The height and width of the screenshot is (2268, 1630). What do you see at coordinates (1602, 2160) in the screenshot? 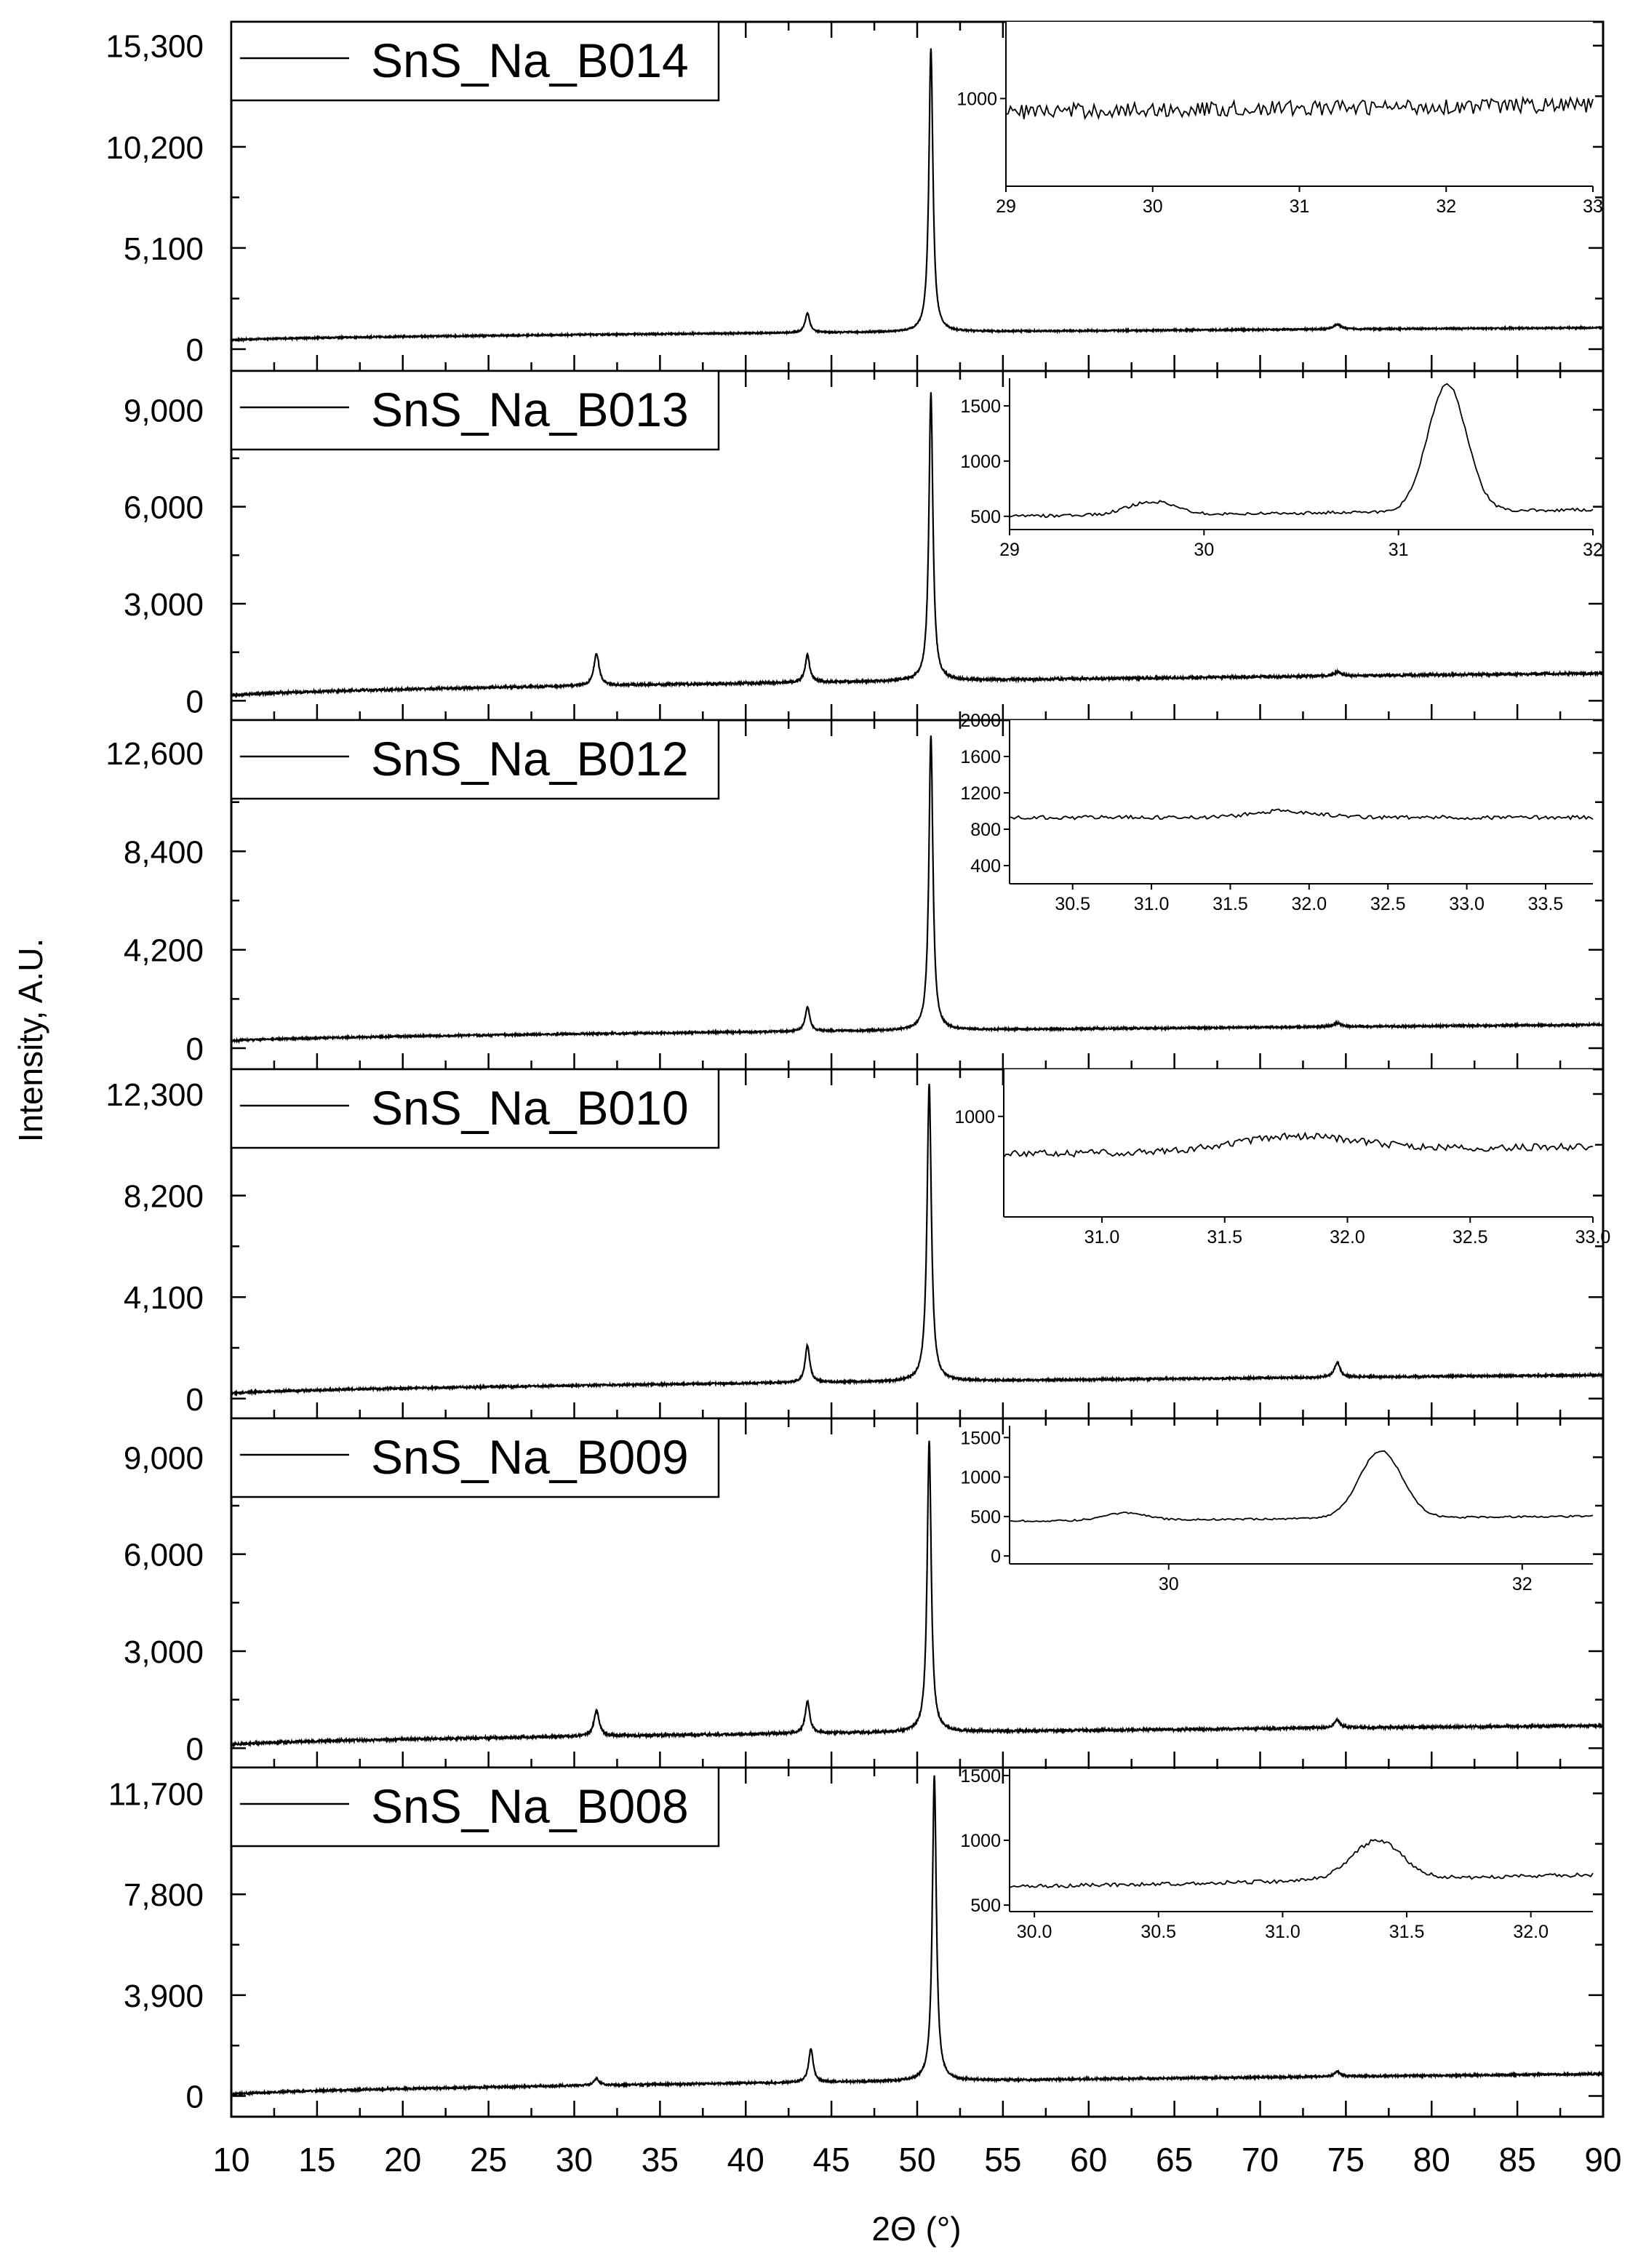
I see `x-tick-label: 90` at bounding box center [1602, 2160].